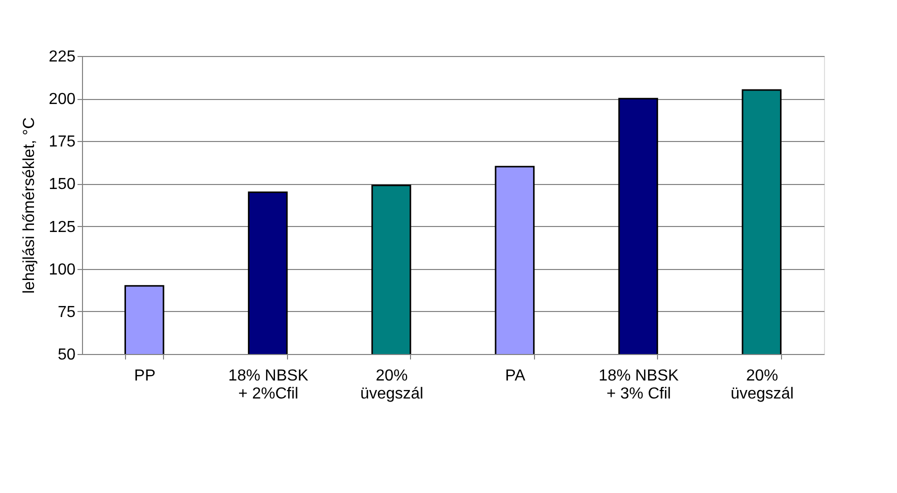 This screenshot has height=493, width=897. What do you see at coordinates (639, 385) in the screenshot?
I see `x-tick-label: 18% NBSK + 3% Cfil` at bounding box center [639, 385].